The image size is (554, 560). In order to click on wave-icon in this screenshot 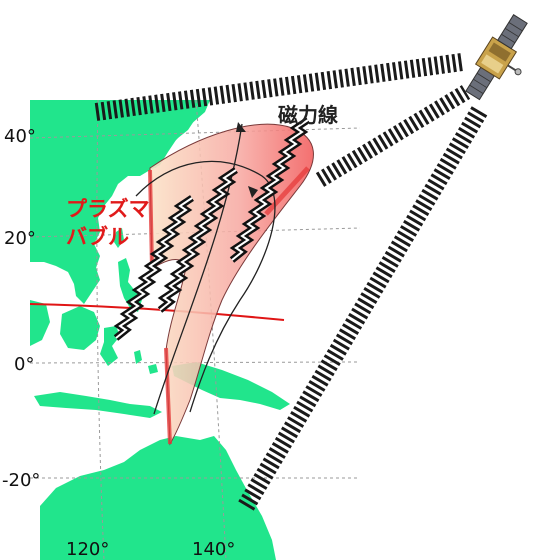, I will do `click(211, 229)`.